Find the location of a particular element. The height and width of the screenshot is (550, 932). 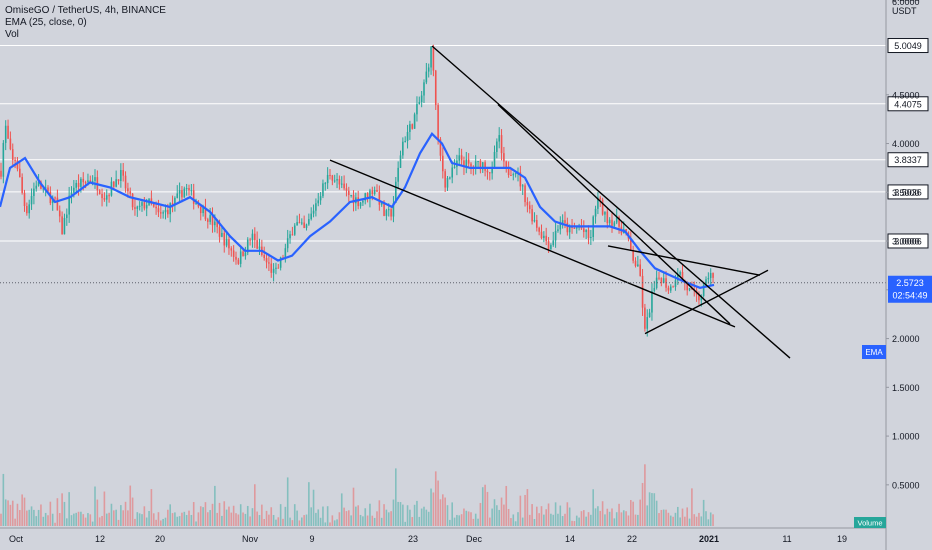

volume-legend: Vol is located at coordinates (12, 34).